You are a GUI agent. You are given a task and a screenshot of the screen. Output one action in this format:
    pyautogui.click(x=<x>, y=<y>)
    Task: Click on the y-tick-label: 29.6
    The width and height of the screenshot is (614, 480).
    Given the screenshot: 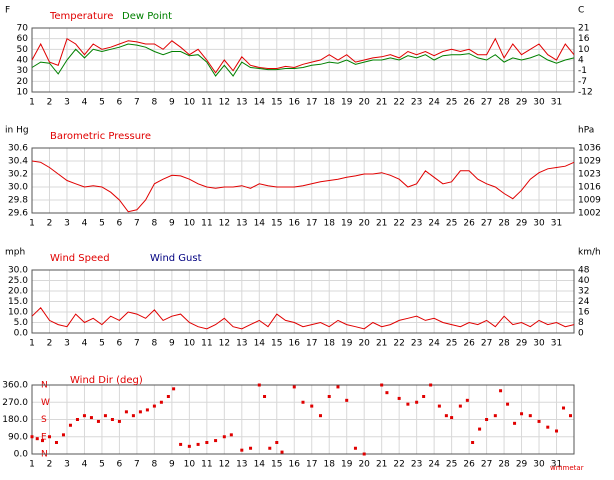 What is the action you would take?
    pyautogui.click(x=18, y=214)
    